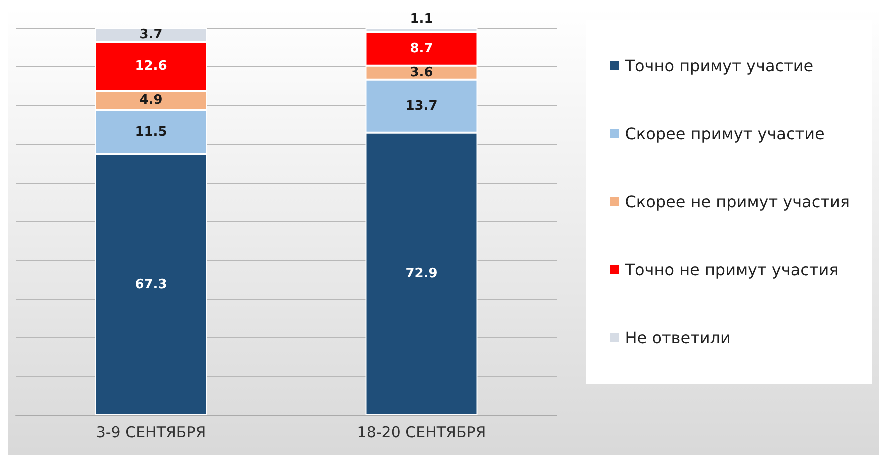 The height and width of the screenshot is (463, 887). What do you see at coordinates (737, 202) in the screenshot?
I see `legend-label: Скорее не примут участия` at bounding box center [737, 202].